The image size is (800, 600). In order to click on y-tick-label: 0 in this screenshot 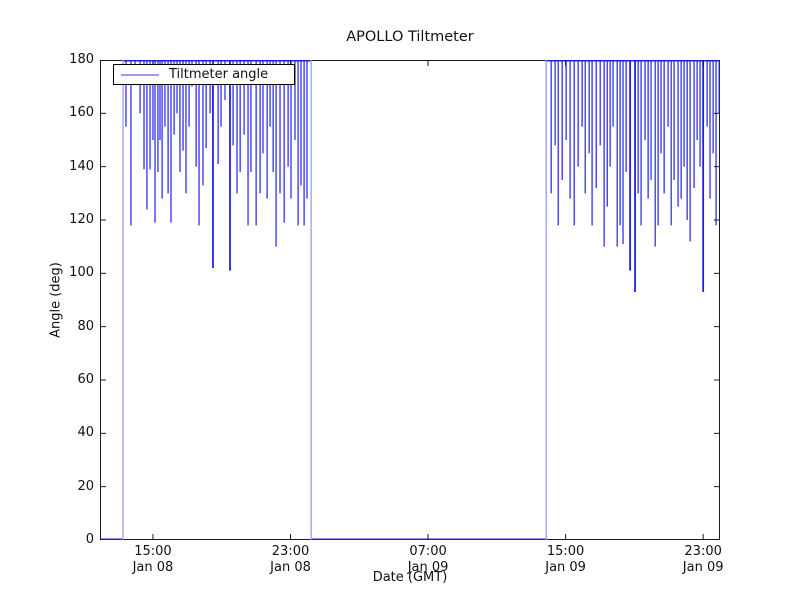, I will do `click(89, 539)`.